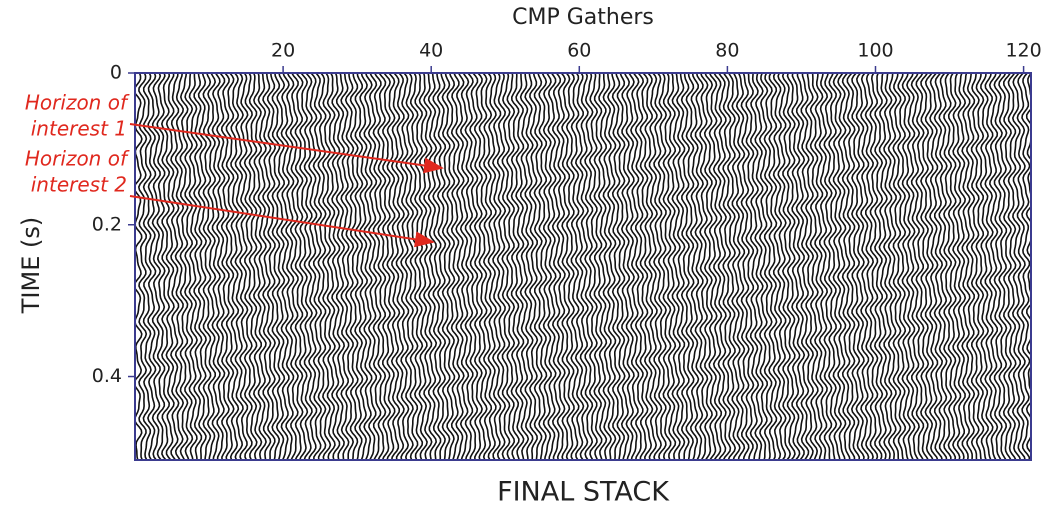 The height and width of the screenshot is (508, 1048). I want to click on annotation: interest 1, so click(79, 129).